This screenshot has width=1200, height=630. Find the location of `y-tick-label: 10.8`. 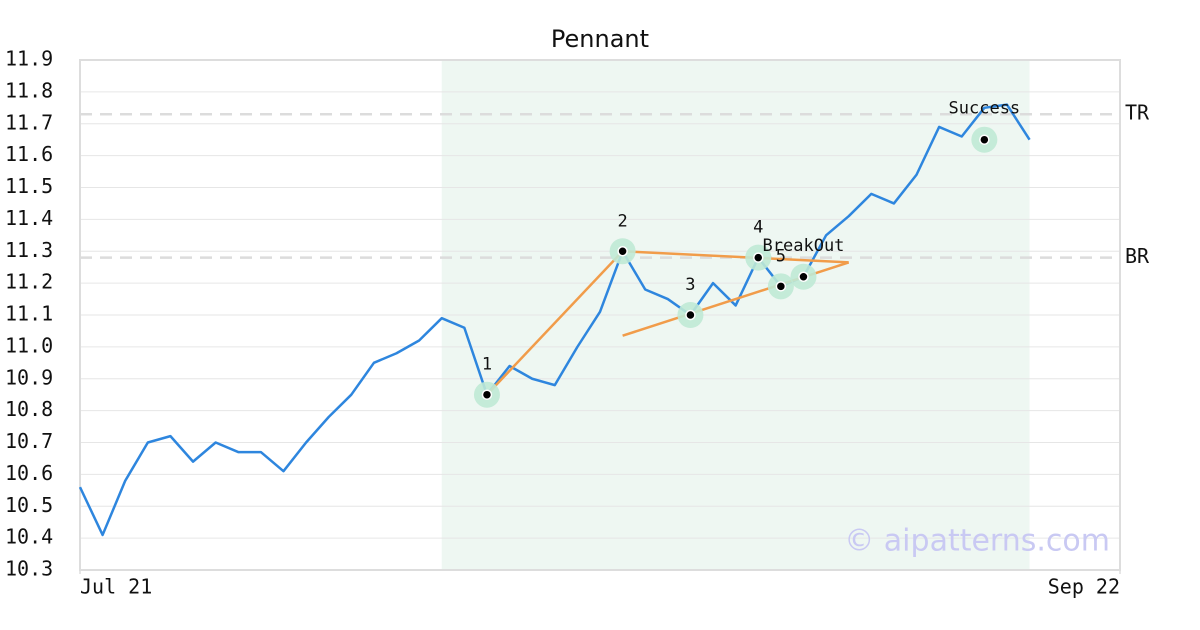

y-tick-label: 10.8 is located at coordinates (29, 409).